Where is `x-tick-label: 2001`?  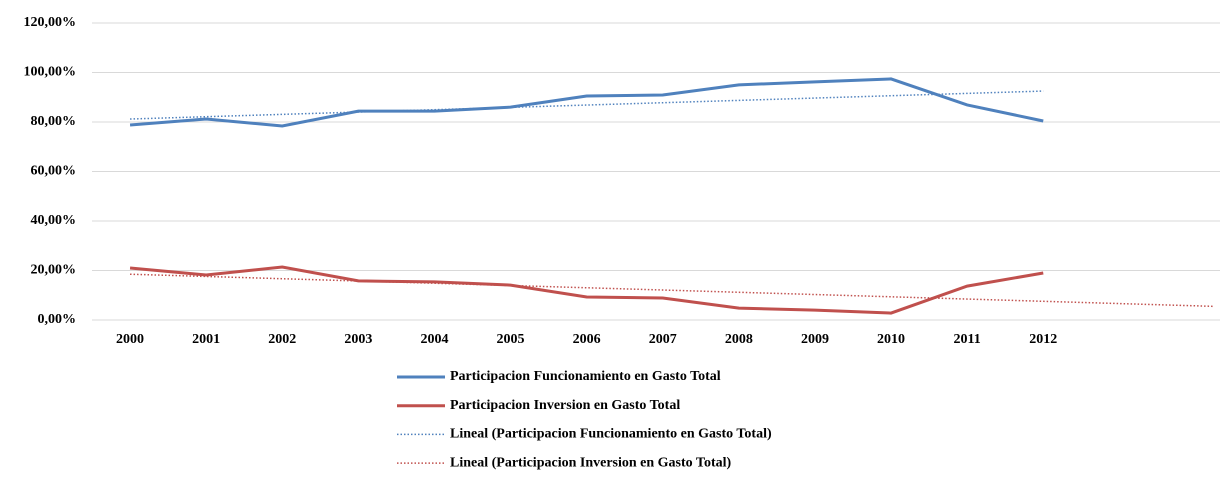
x-tick-label: 2001 is located at coordinates (206, 339).